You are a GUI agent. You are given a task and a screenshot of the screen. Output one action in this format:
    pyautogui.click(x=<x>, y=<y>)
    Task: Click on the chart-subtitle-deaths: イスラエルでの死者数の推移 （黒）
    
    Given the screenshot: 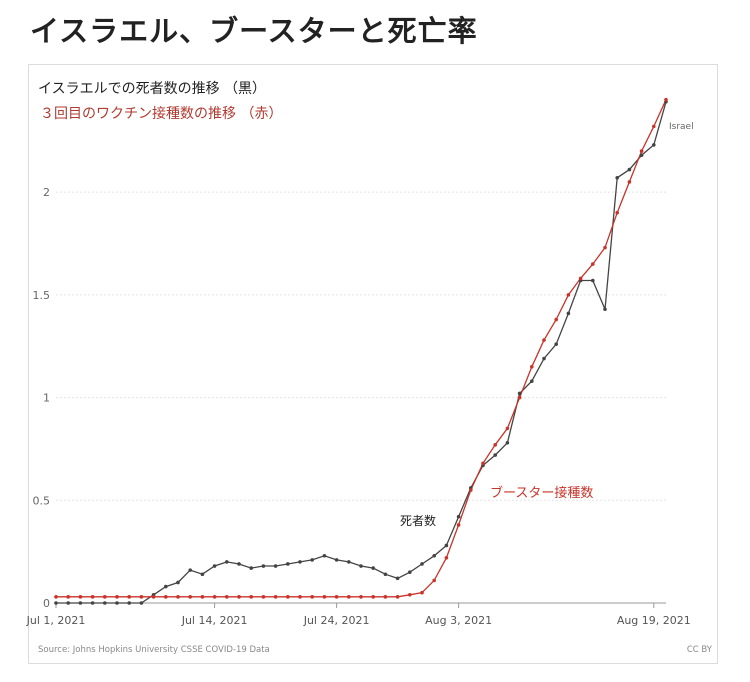 What is the action you would take?
    pyautogui.click(x=152, y=89)
    